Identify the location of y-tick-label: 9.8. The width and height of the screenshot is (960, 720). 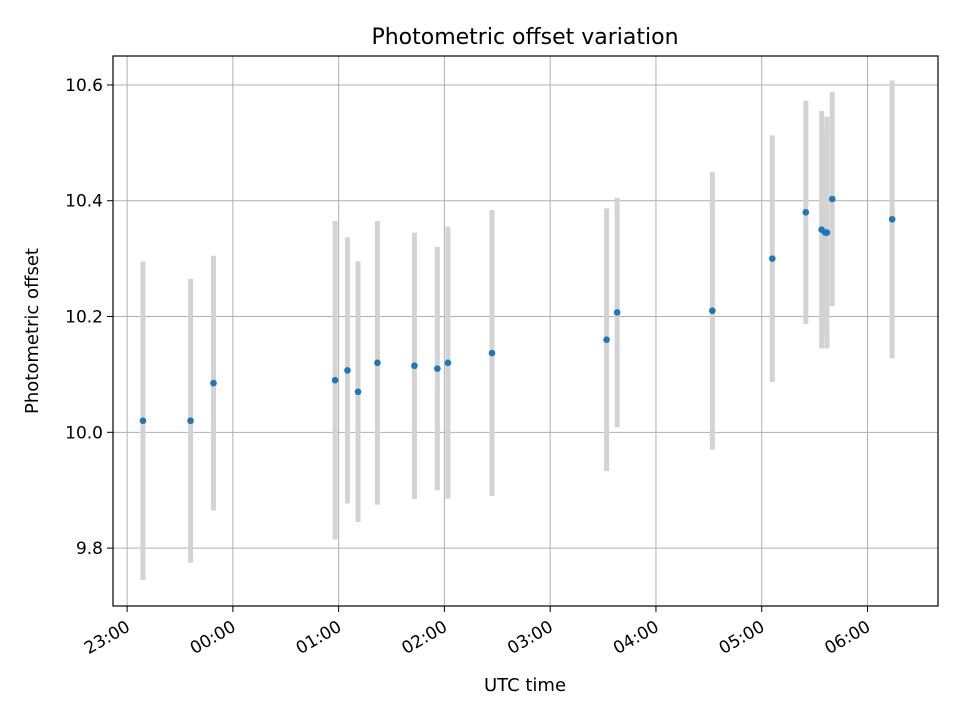
(89, 549).